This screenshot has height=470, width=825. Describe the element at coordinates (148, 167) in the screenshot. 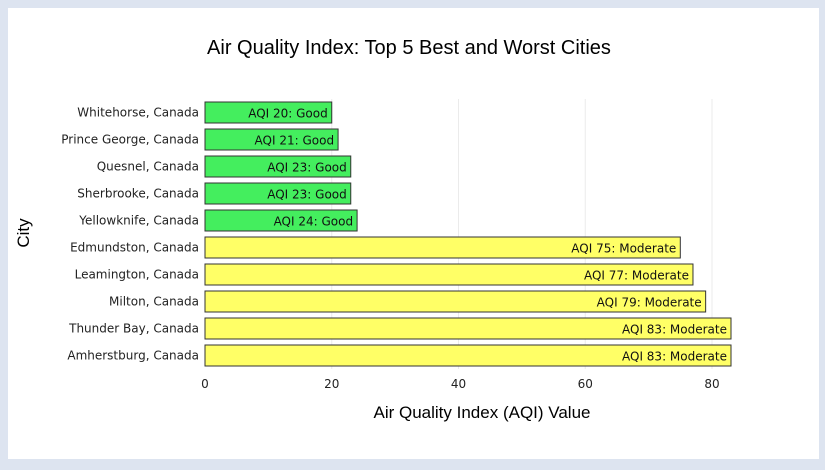

I see `y-tick-label: Quesnel, Canada` at that location.